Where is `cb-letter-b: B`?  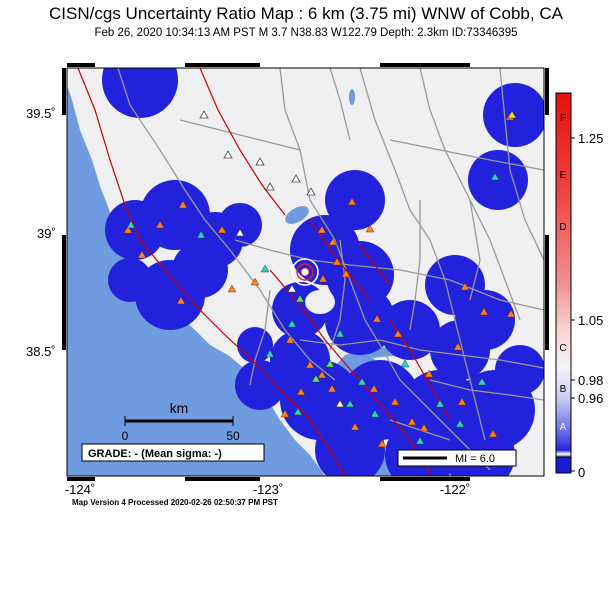 cb-letter-b: B is located at coordinates (563, 389).